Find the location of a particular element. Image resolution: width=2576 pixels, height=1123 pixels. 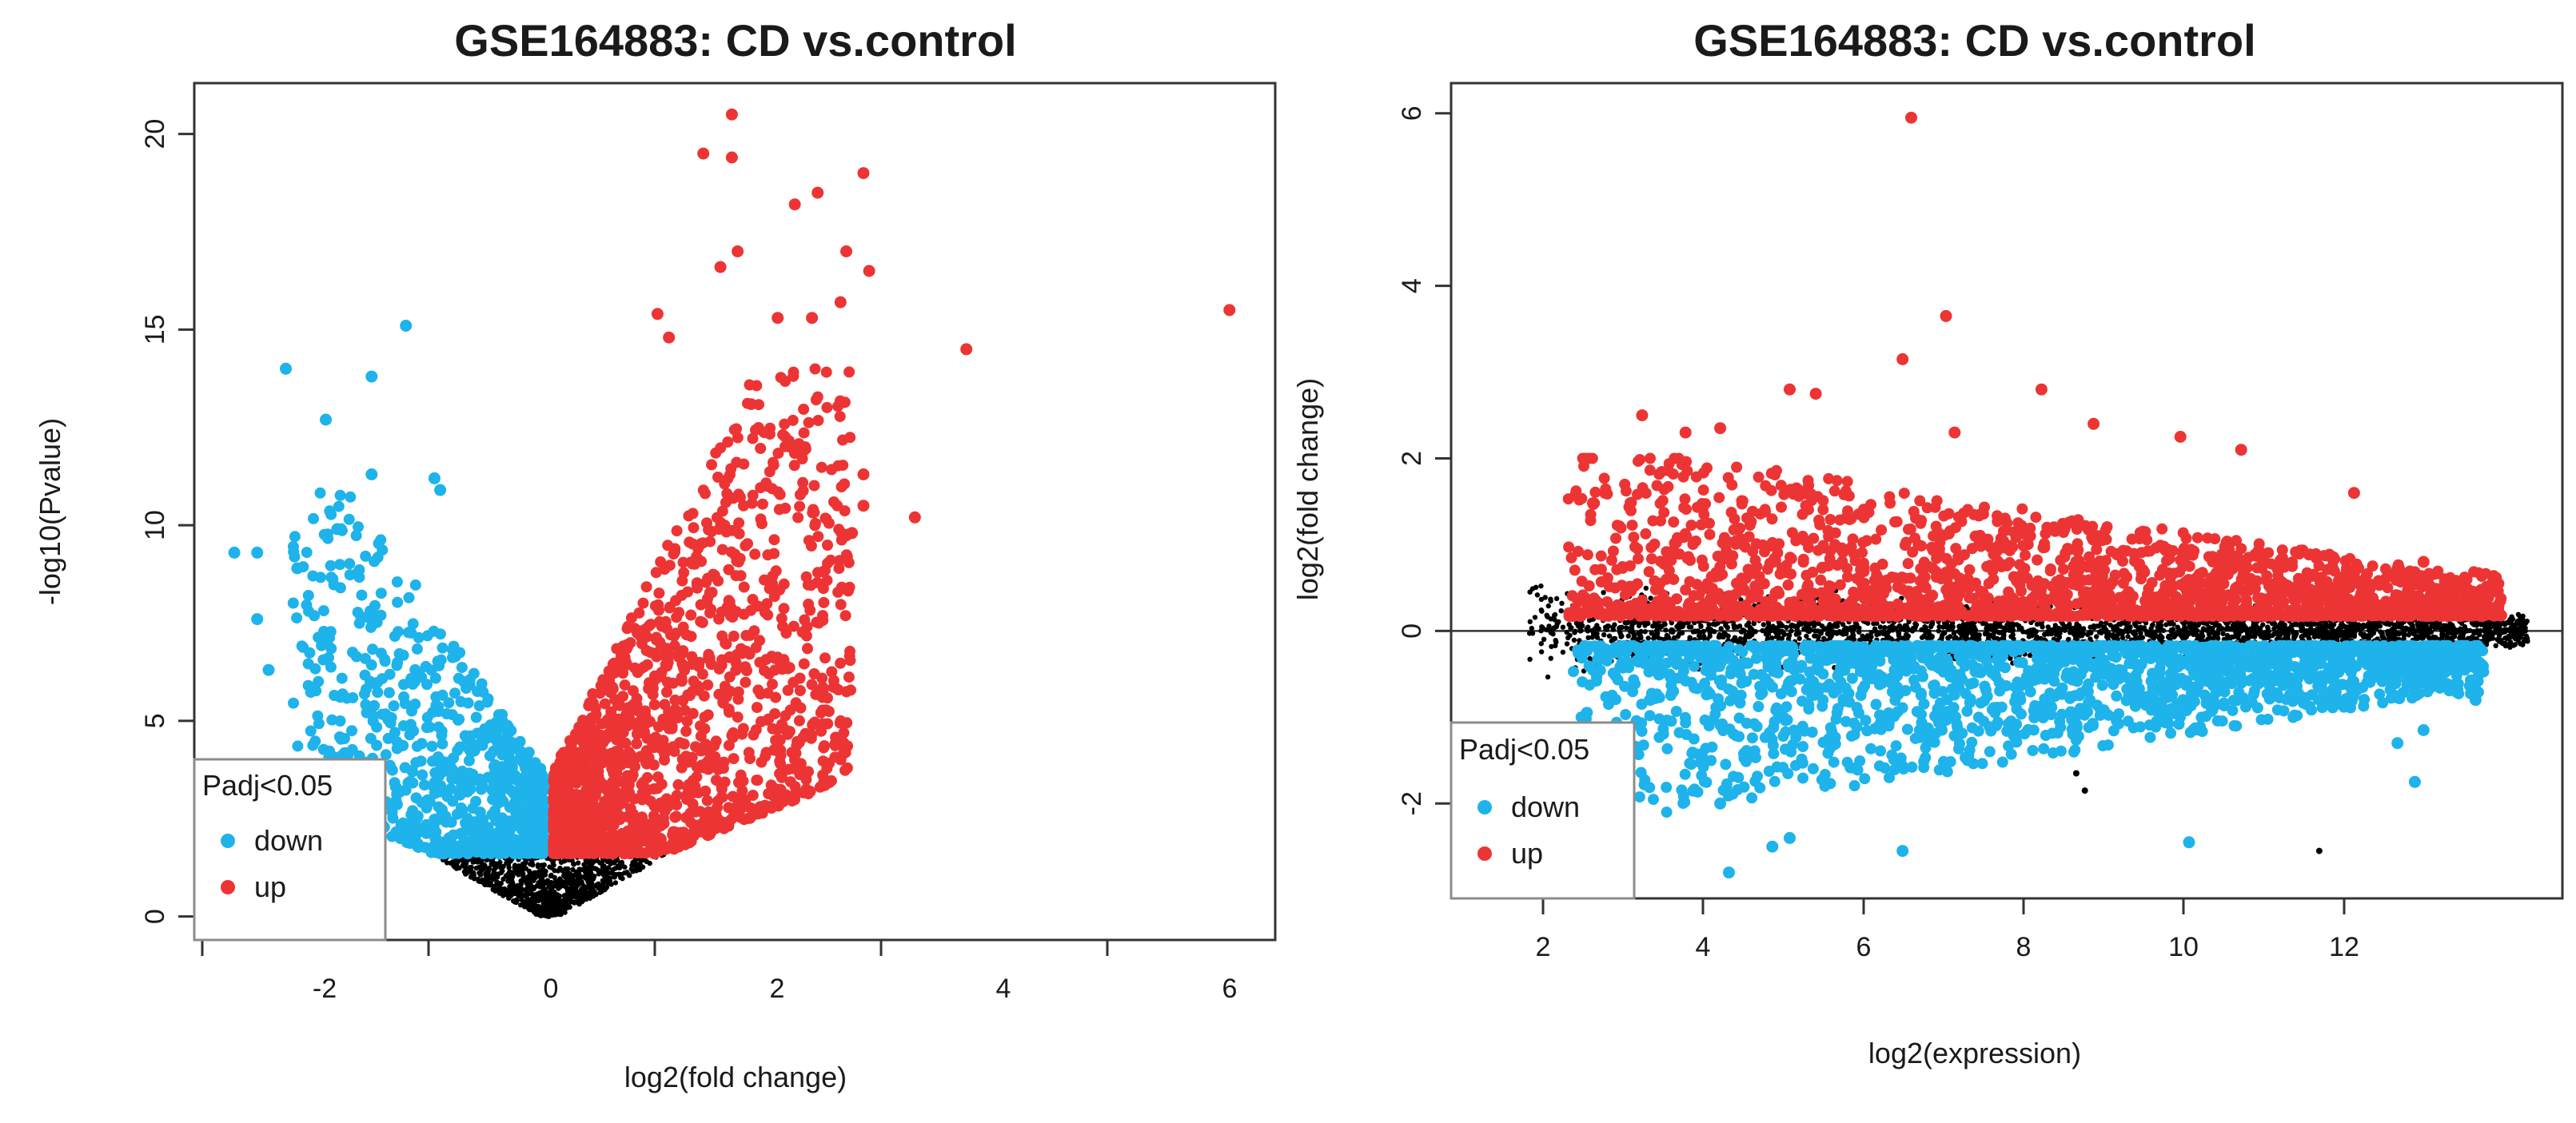

volcano-legend: Padj<0.05 down up is located at coordinates (290, 850).